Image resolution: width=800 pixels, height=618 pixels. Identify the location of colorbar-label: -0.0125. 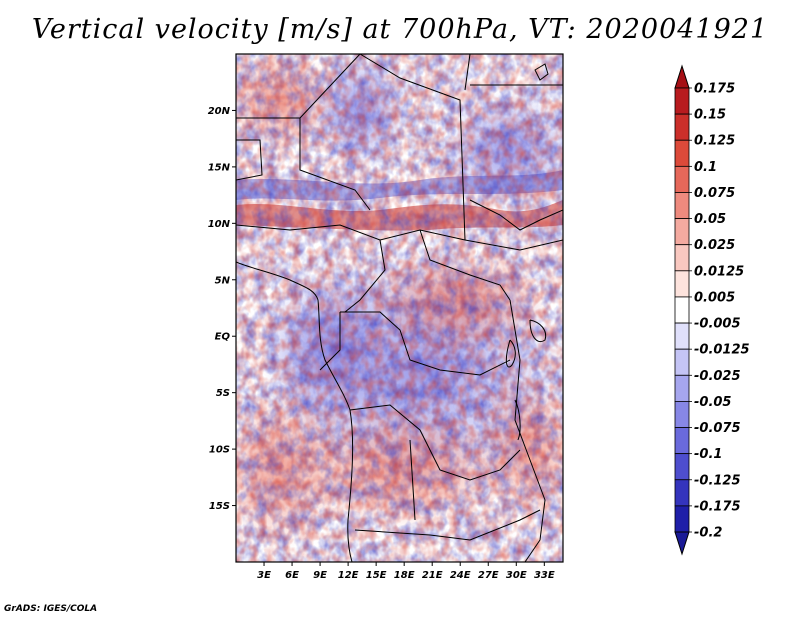
(722, 350).